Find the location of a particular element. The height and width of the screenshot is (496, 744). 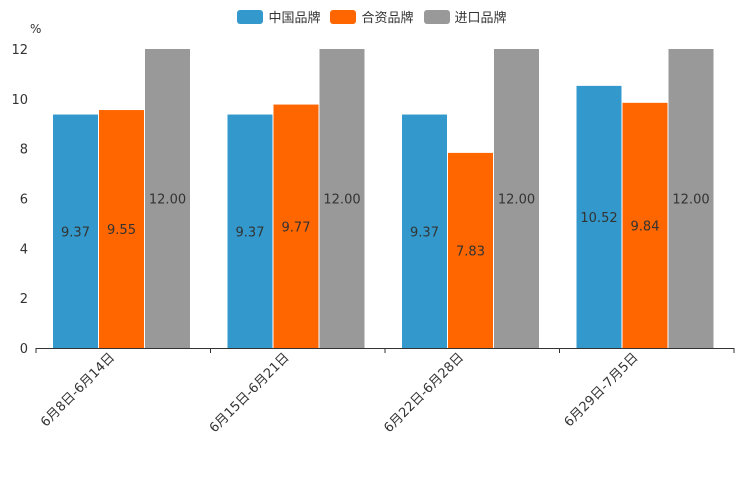

data-label: 9.77 is located at coordinates (296, 227).